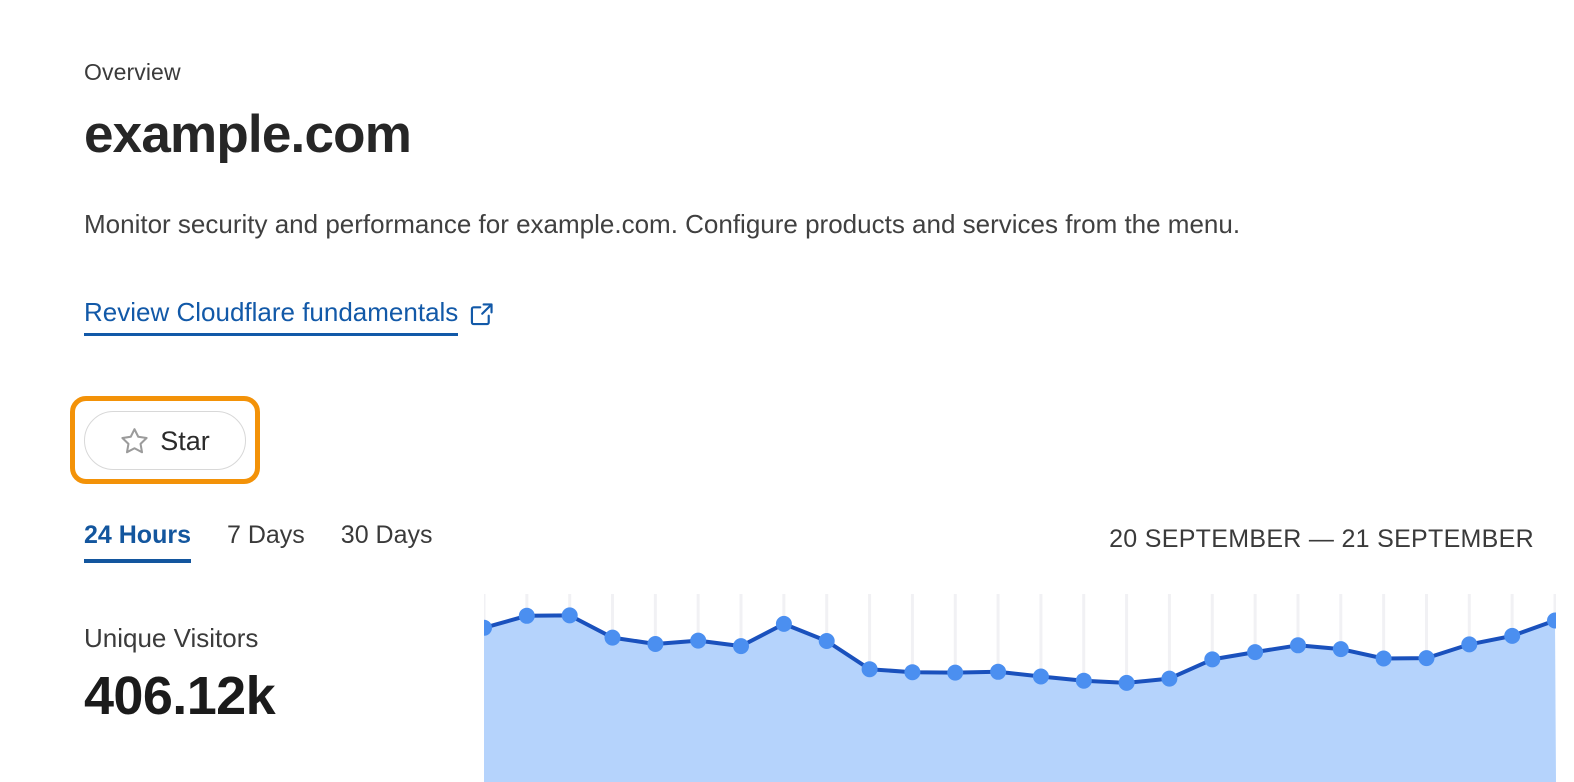 The height and width of the screenshot is (782, 1574). I want to click on timeframe-tabs: 24 Hours 7 Days 30 Days, so click(258, 541).